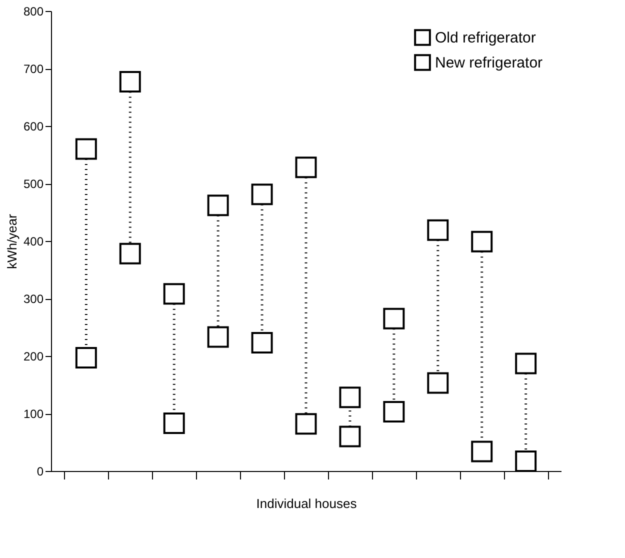 The image size is (625, 558). What do you see at coordinates (33, 184) in the screenshot?
I see `y-tick-label: 500` at bounding box center [33, 184].